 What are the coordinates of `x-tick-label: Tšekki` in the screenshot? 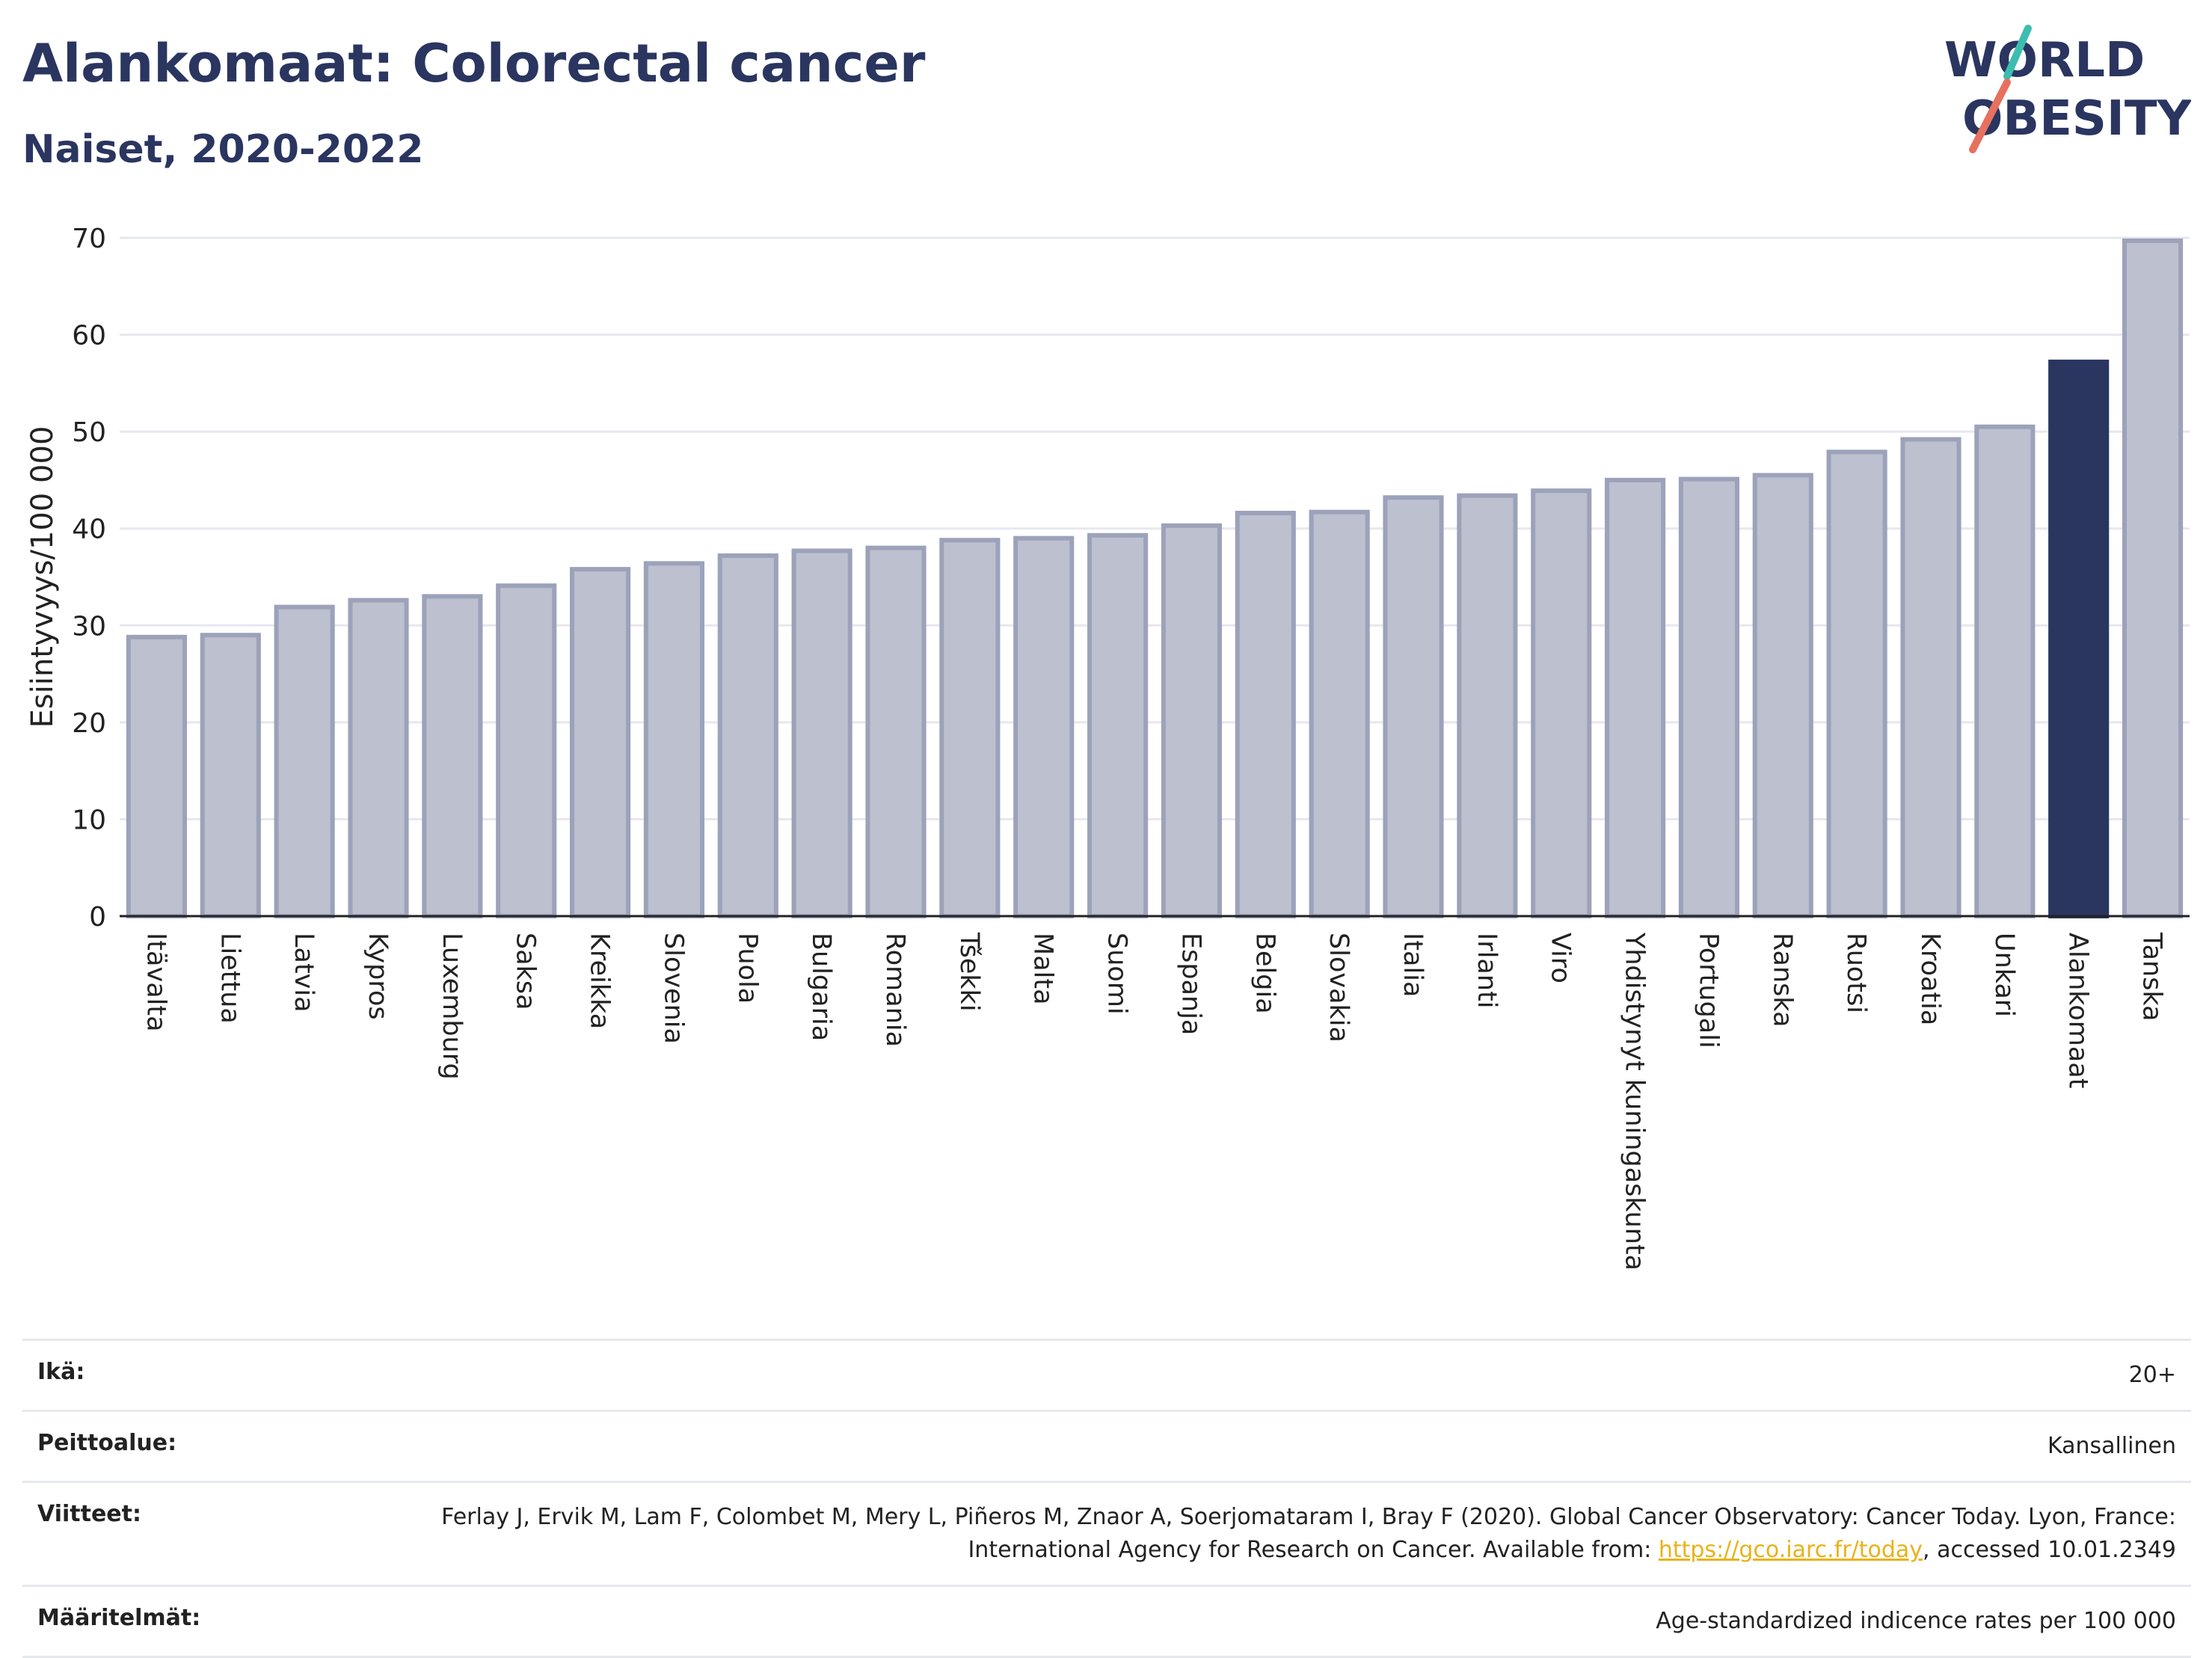 It's located at (969, 972).